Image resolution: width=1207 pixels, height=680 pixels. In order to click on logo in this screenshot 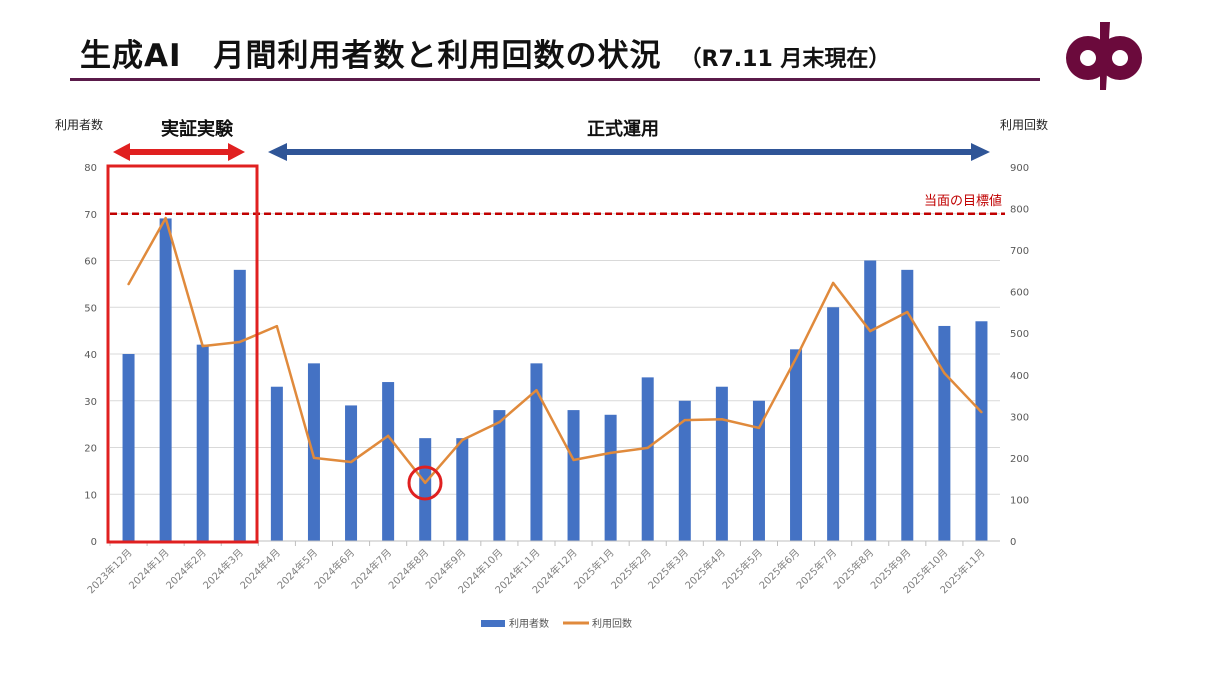, I will do `click(1104, 56)`.